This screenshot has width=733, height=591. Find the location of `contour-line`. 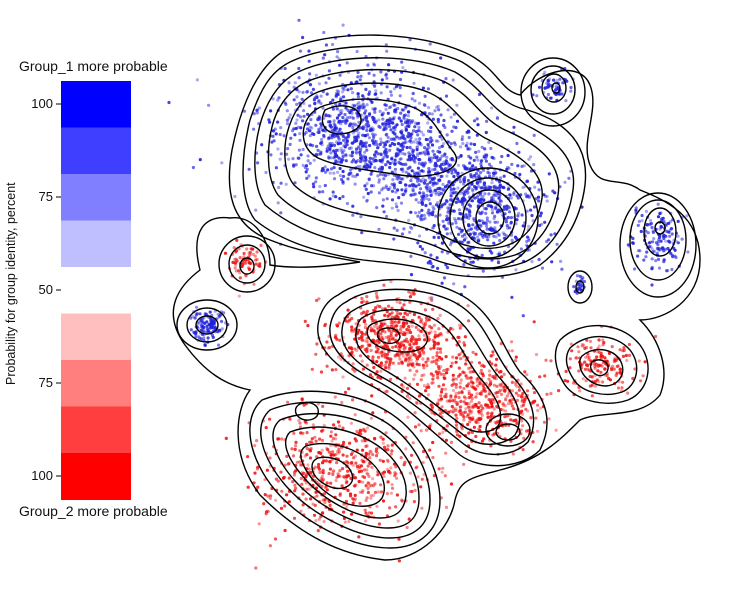

contour-line is located at coordinates (346, 470).